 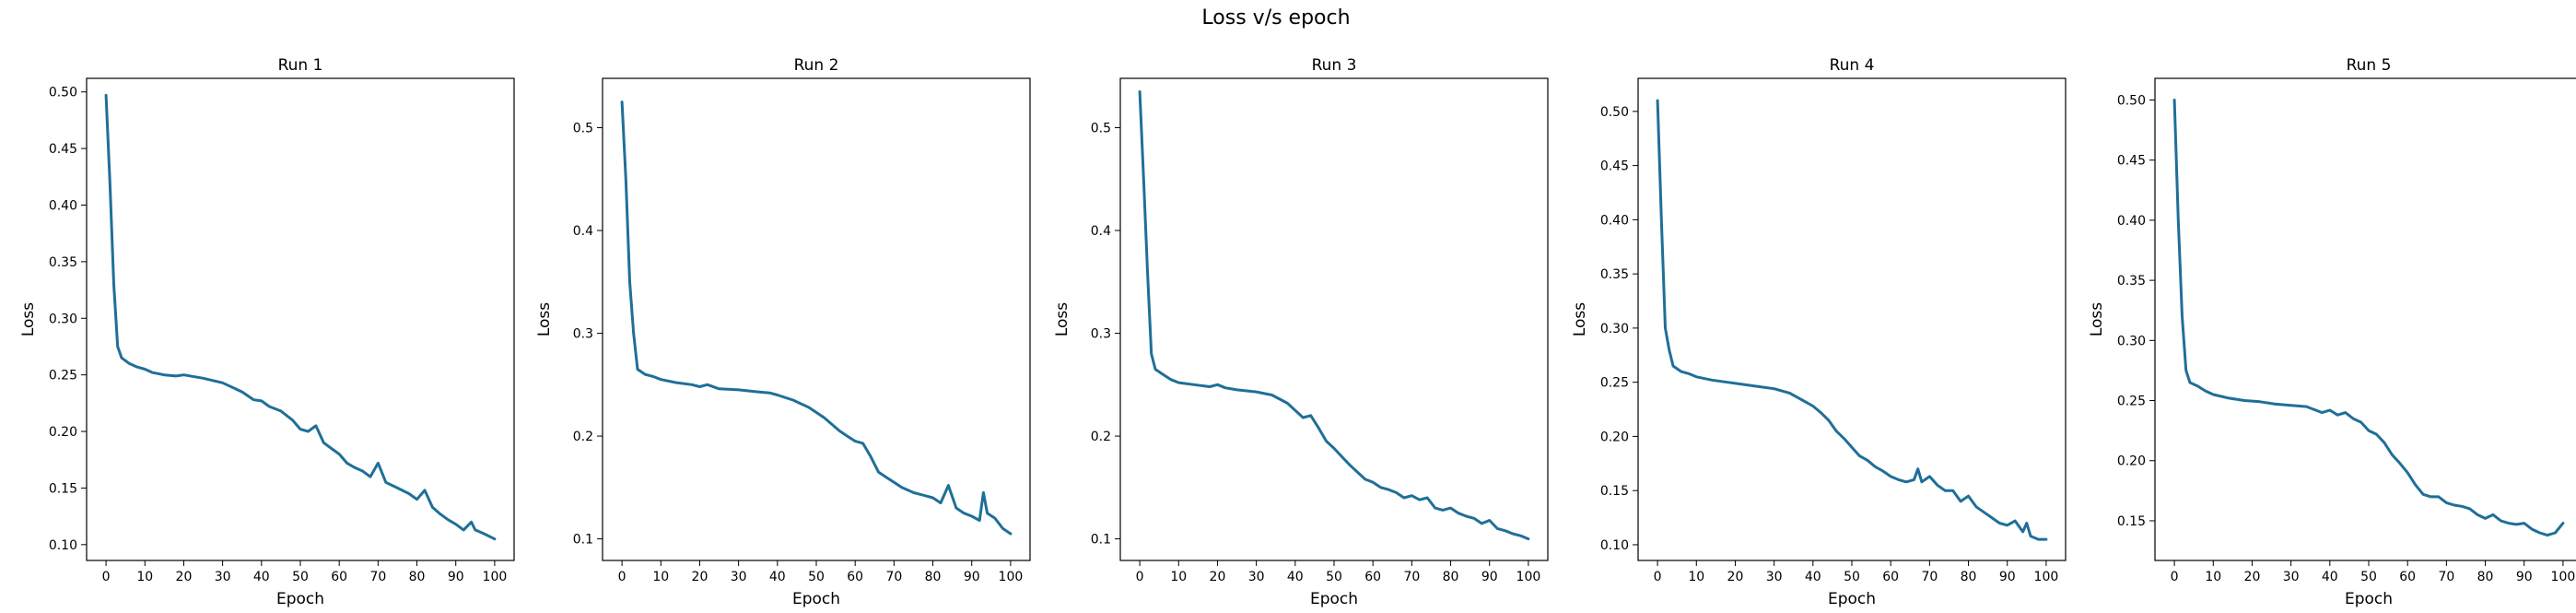 I want to click on subplot-title: Run 1, so click(x=300, y=65).